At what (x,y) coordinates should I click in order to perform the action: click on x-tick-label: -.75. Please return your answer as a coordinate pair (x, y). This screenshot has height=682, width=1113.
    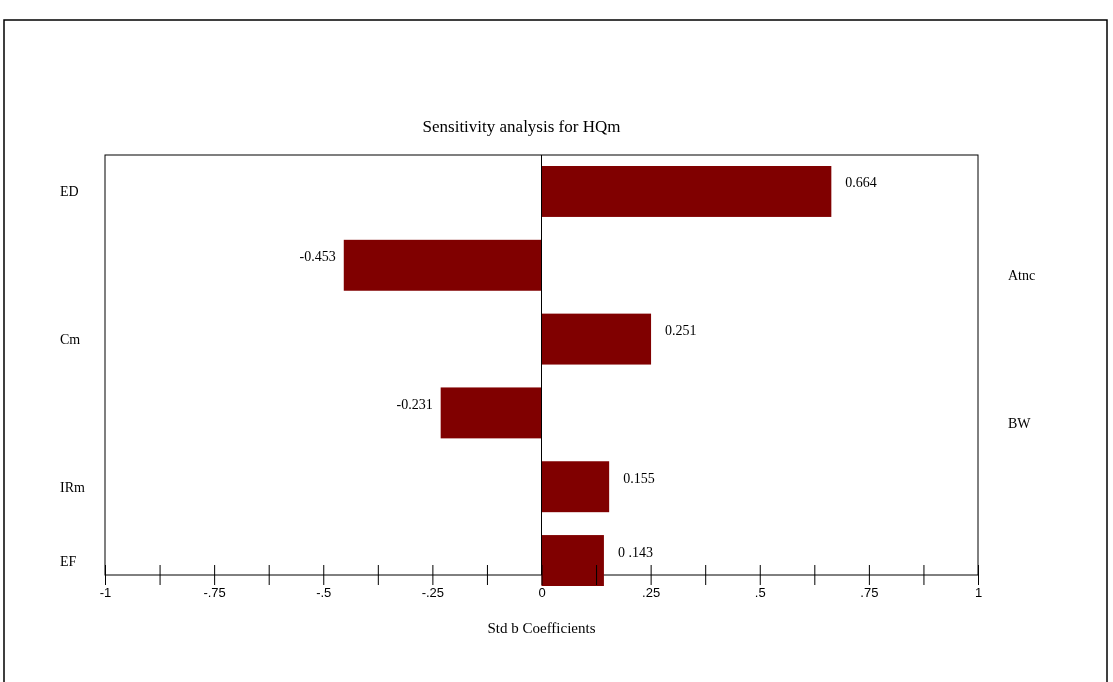
    Looking at the image, I should click on (214, 593).